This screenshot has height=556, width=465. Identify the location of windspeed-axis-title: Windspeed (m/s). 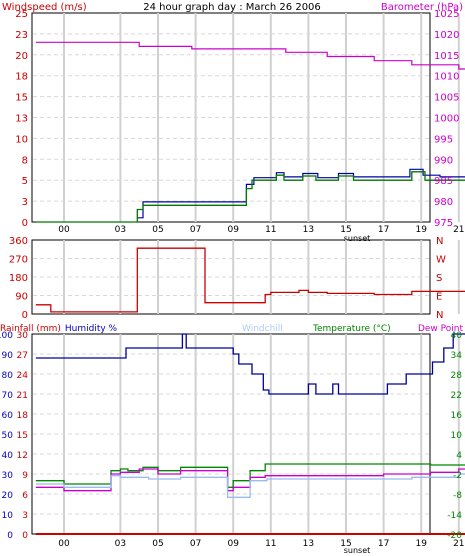
(44, 7).